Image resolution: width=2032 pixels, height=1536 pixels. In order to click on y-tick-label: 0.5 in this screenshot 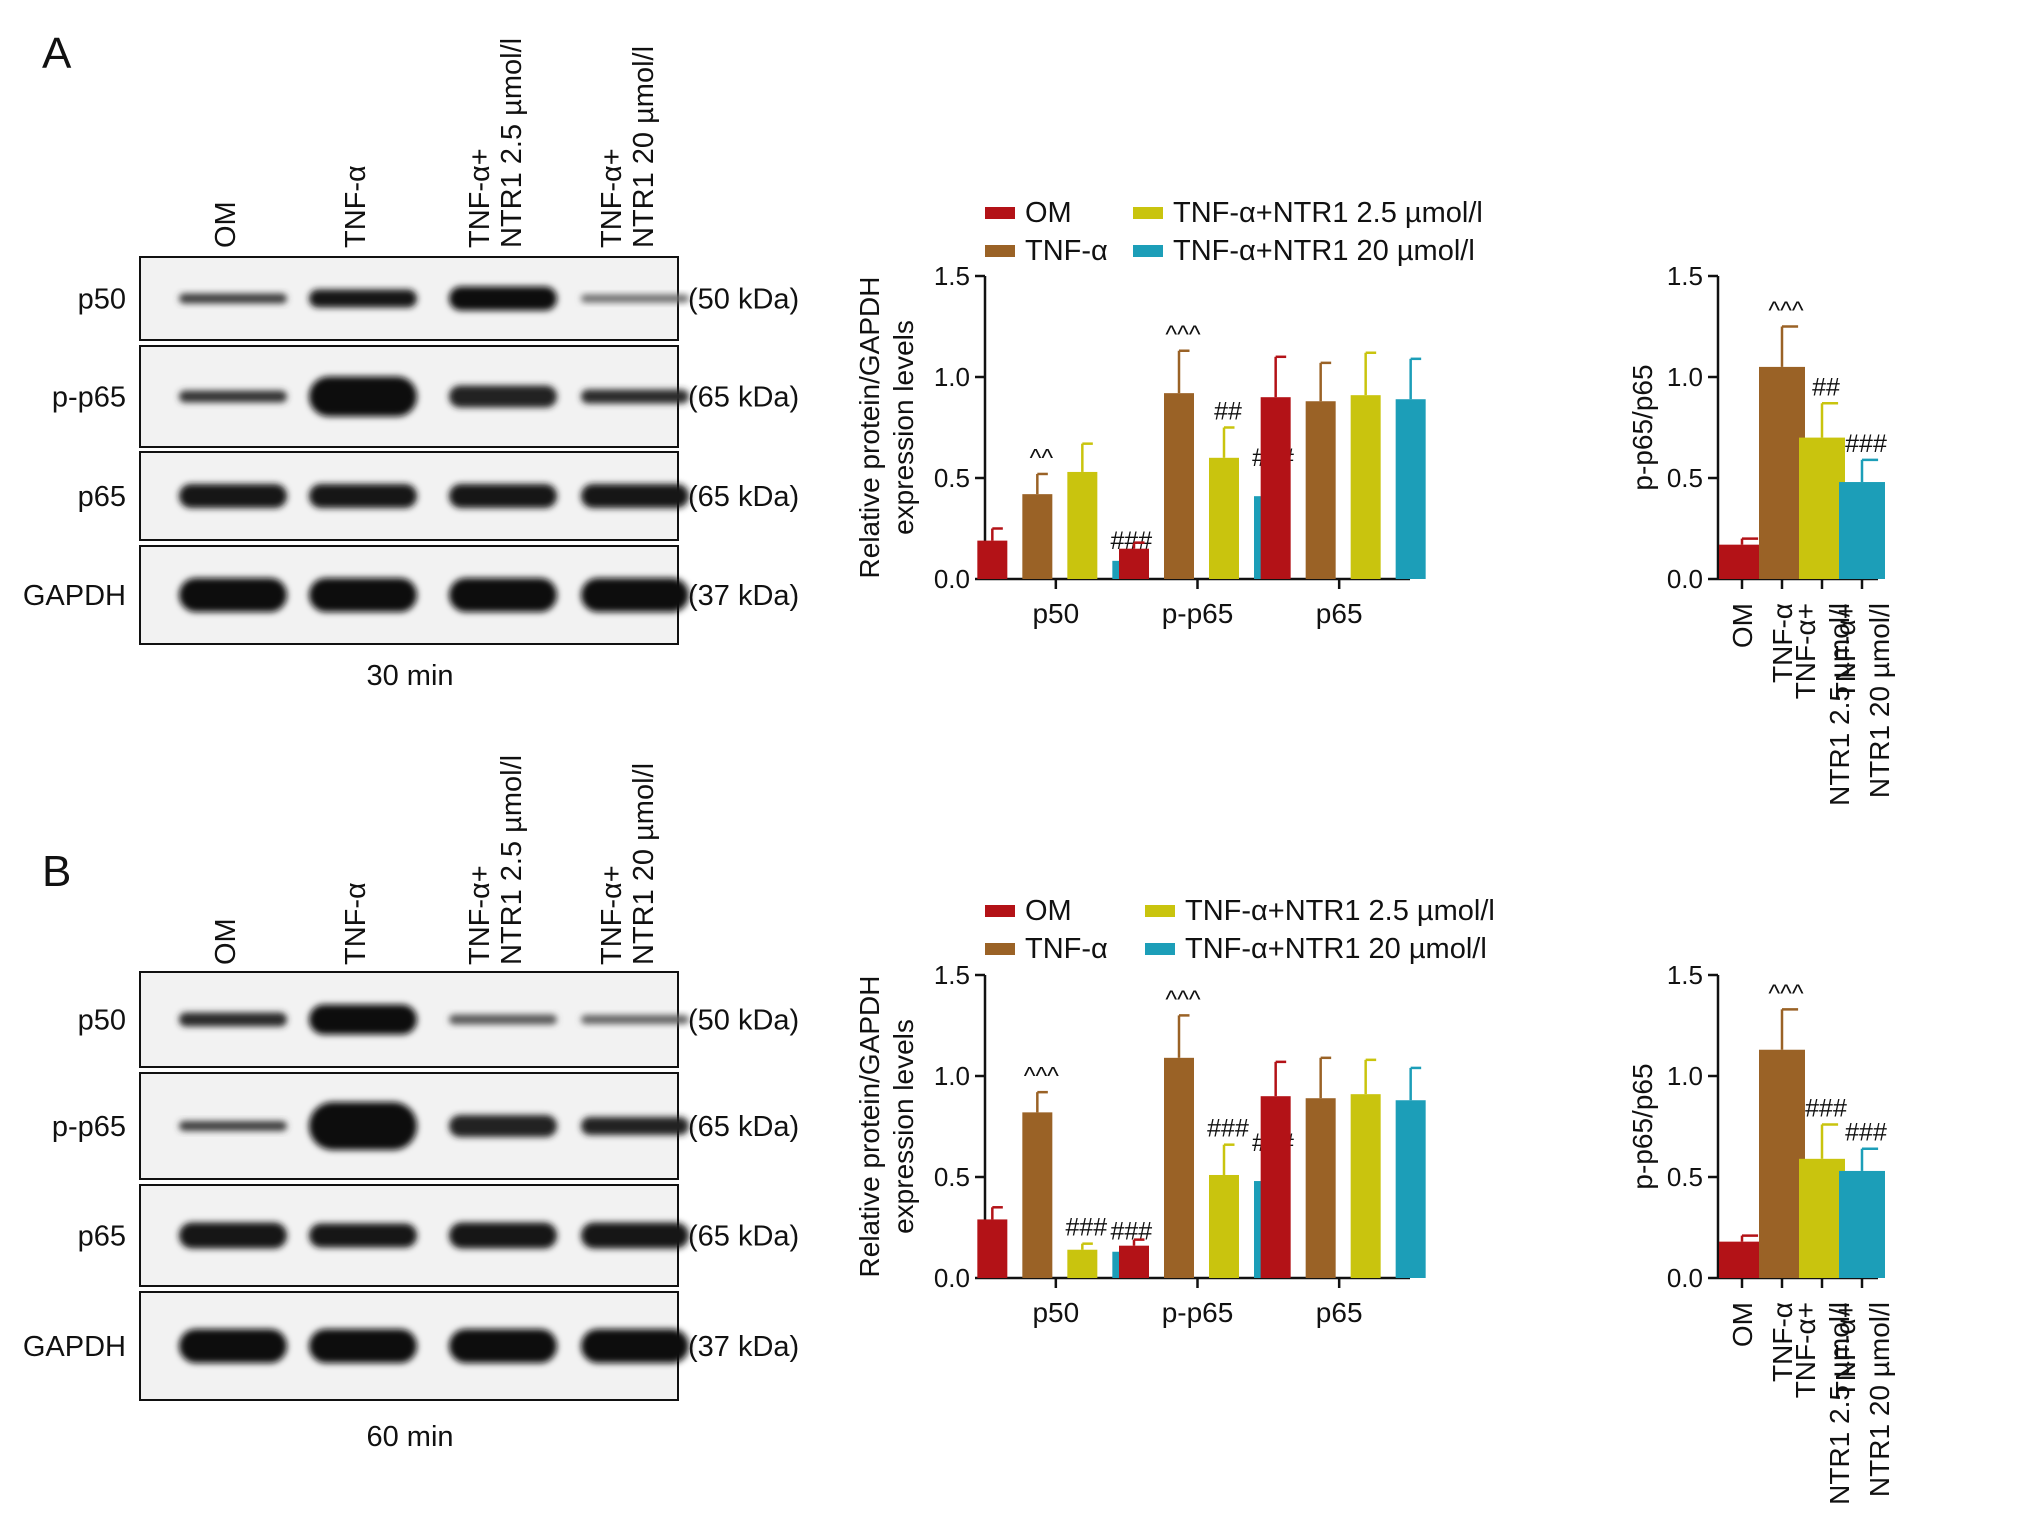, I will do `click(1685, 478)`.